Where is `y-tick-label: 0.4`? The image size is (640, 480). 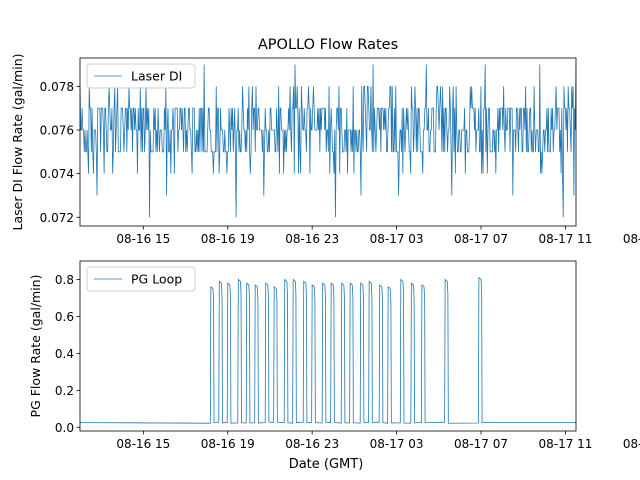 y-tick-label: 0.4 is located at coordinates (64, 354).